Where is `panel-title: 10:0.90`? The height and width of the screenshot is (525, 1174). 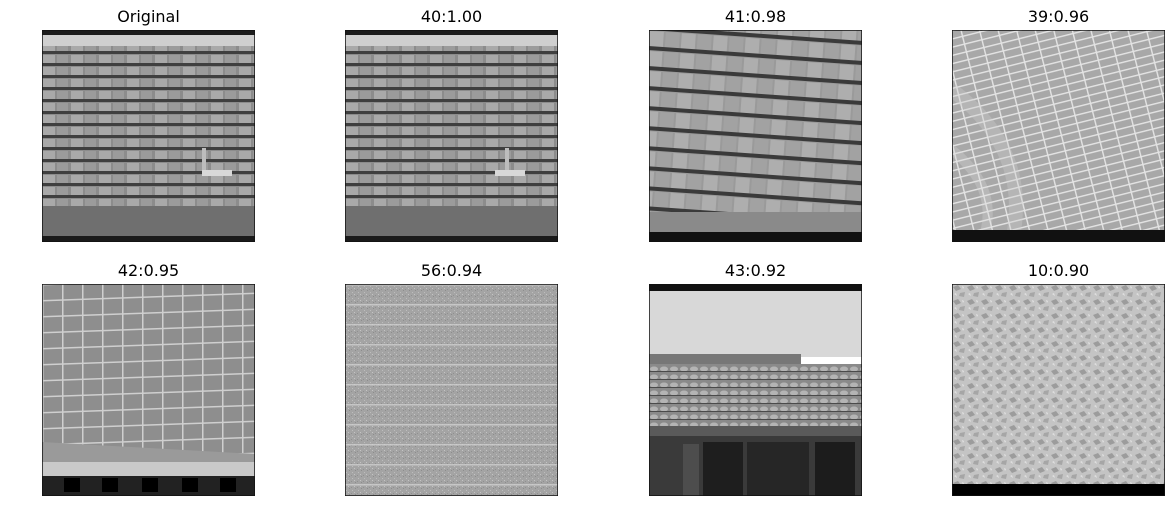 panel-title: 10:0.90 is located at coordinates (1058, 270).